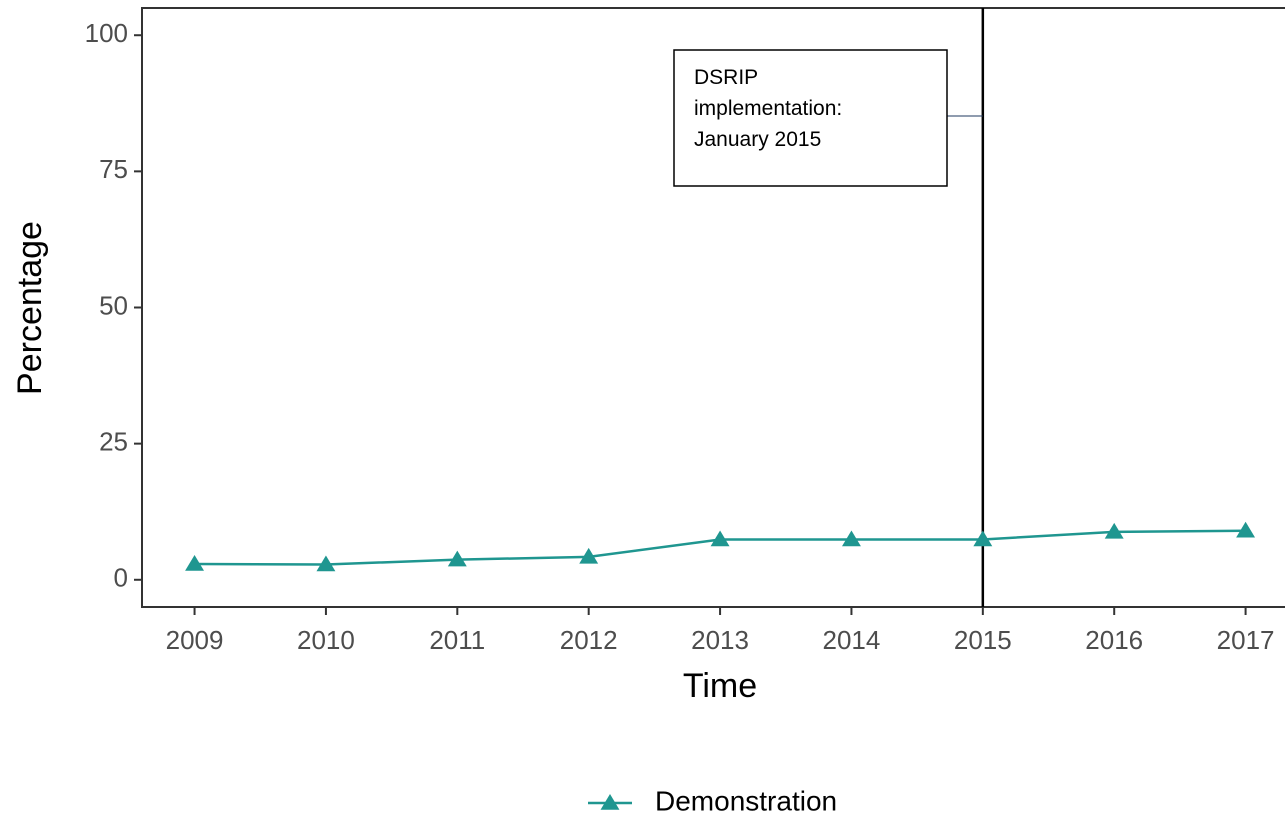  What do you see at coordinates (610, 802) in the screenshot?
I see `legend-marker` at bounding box center [610, 802].